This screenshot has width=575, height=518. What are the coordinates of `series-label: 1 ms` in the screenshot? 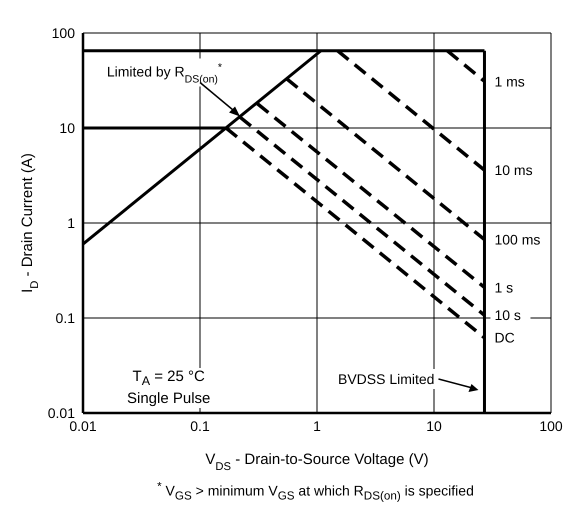 It's located at (509, 81).